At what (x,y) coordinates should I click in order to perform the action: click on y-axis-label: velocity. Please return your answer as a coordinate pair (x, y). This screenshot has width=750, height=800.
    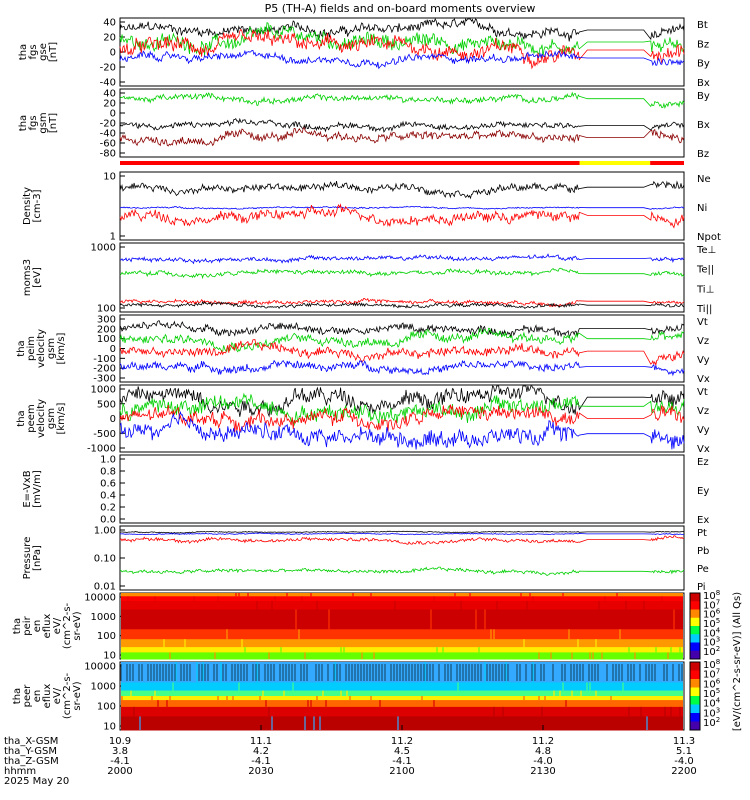
    Looking at the image, I should click on (41, 348).